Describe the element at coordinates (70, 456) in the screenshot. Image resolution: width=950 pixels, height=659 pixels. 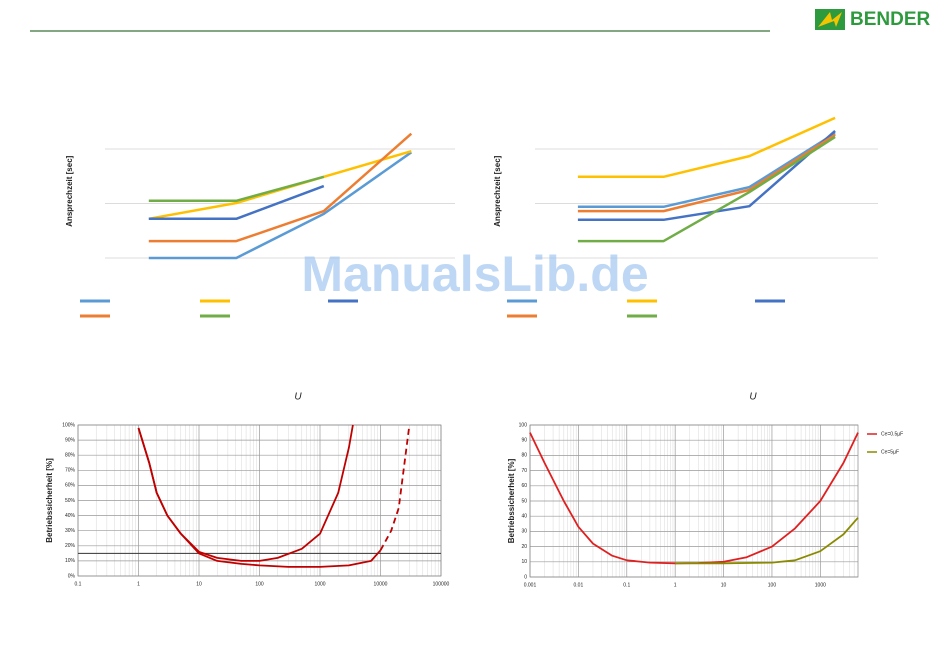
I see `y-tick-label: 80%` at that location.